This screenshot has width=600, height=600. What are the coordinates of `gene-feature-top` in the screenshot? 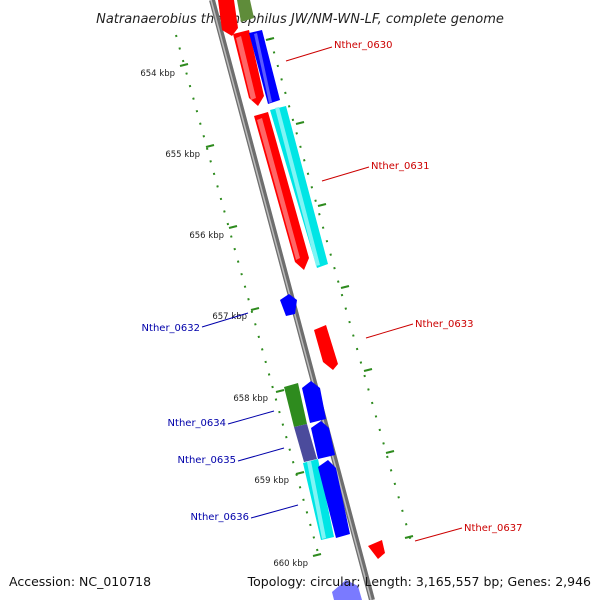 It's located at (228, 18).